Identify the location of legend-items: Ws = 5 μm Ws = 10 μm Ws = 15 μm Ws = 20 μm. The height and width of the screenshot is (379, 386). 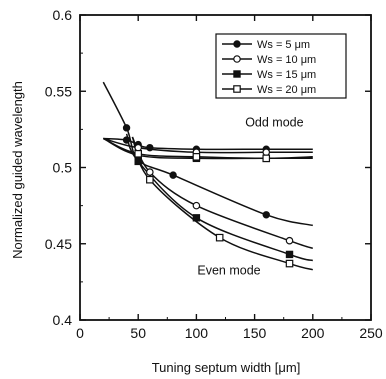
(269, 67).